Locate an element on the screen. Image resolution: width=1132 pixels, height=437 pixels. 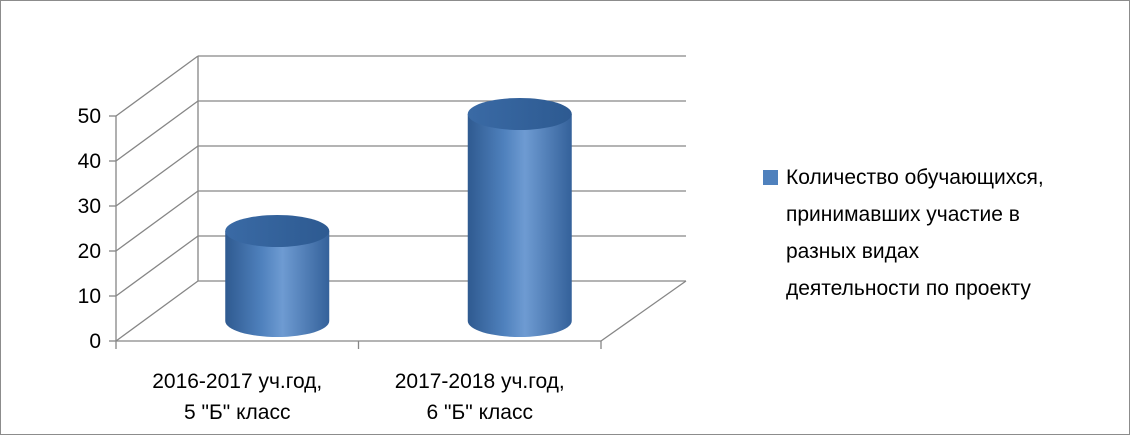
x-category-label: 2016-2017 уч.год, is located at coordinates (237, 381).